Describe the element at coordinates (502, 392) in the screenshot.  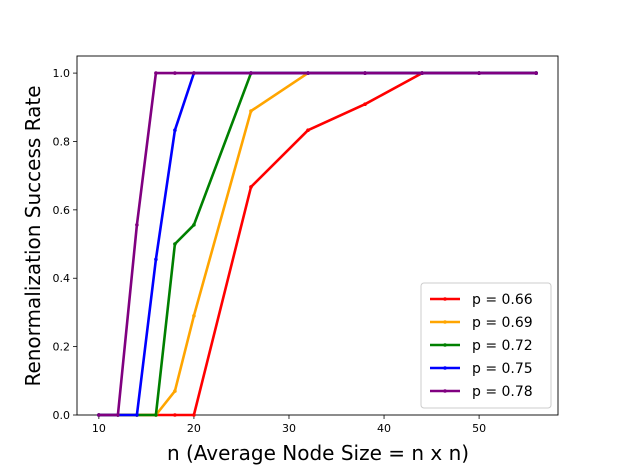
I see `legend-label: p = 0.78` at that location.